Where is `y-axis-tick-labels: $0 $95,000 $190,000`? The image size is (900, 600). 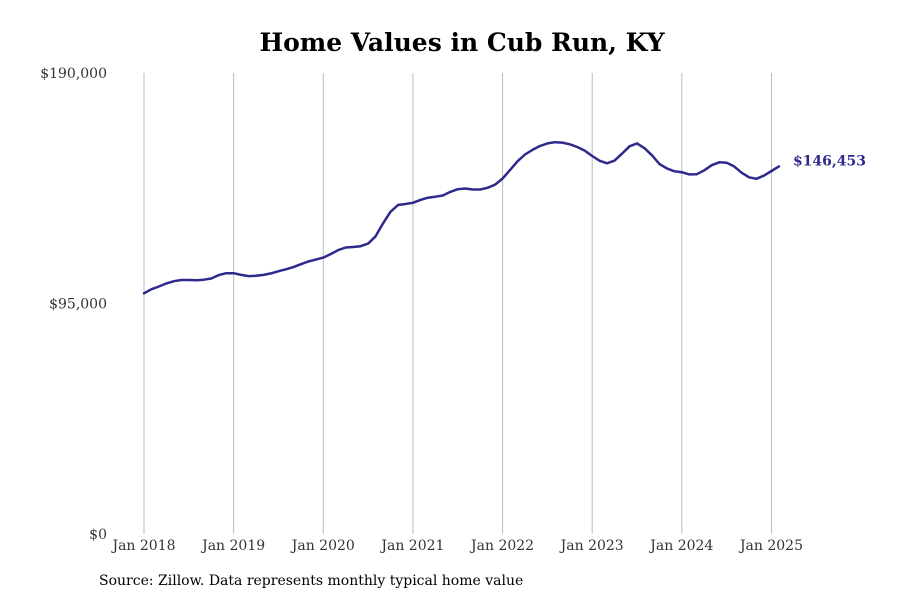
y-axis-tick-labels: $0 $95,000 $190,000 is located at coordinates (73, 304).